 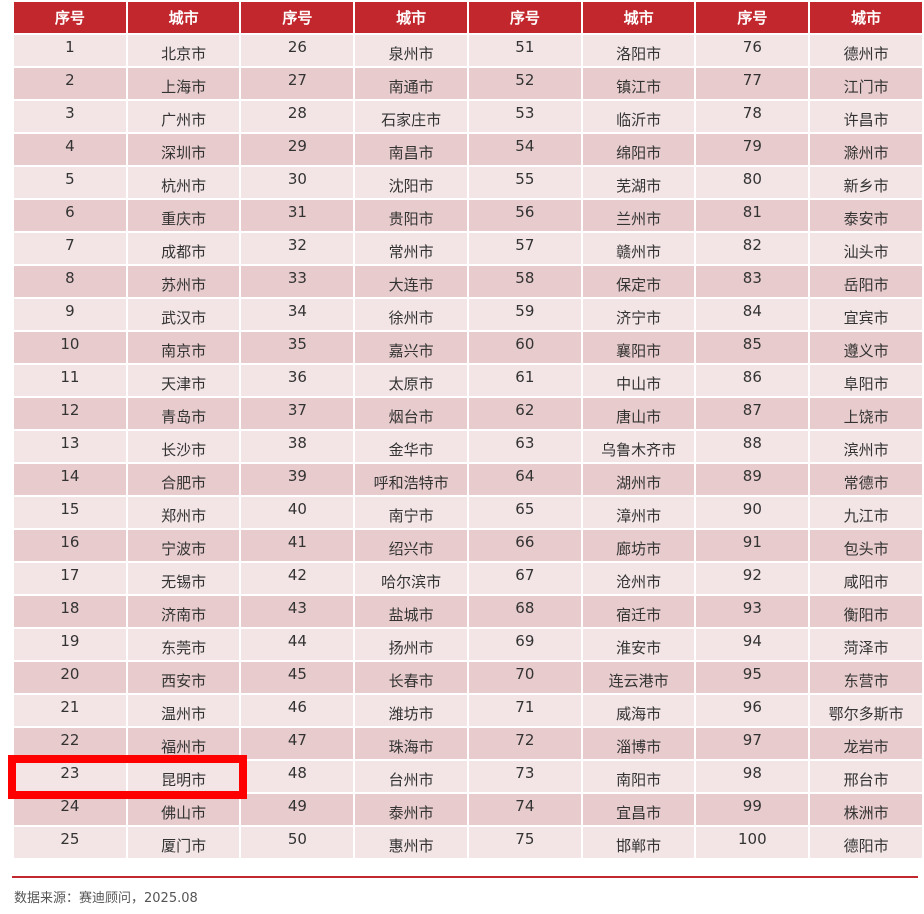 I want to click on table-row: 7 成都市 32 常州市 57 赣州市 82 汕头市, so click(x=468, y=248).